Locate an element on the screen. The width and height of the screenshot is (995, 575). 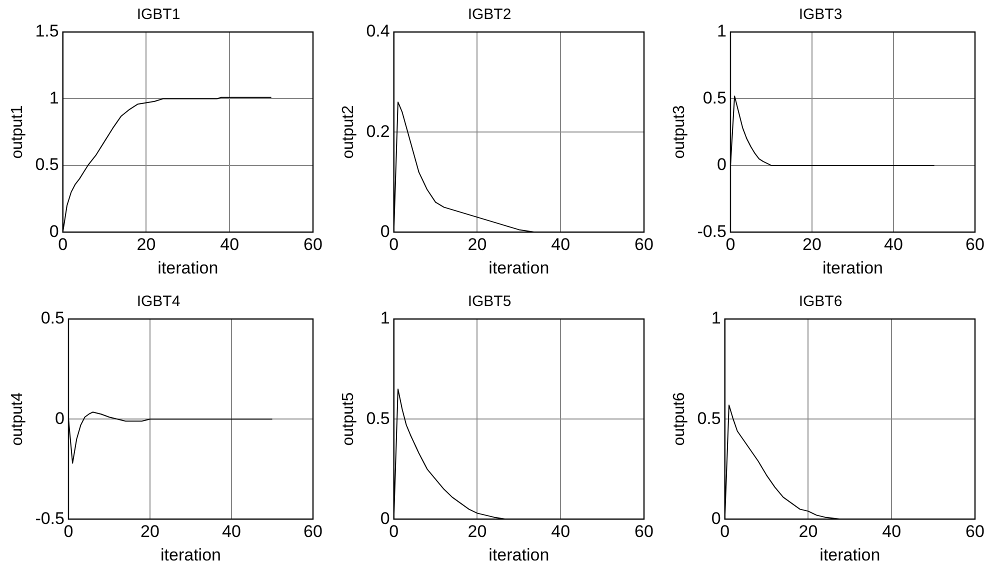
y-axis-title: output3 is located at coordinates (679, 132).